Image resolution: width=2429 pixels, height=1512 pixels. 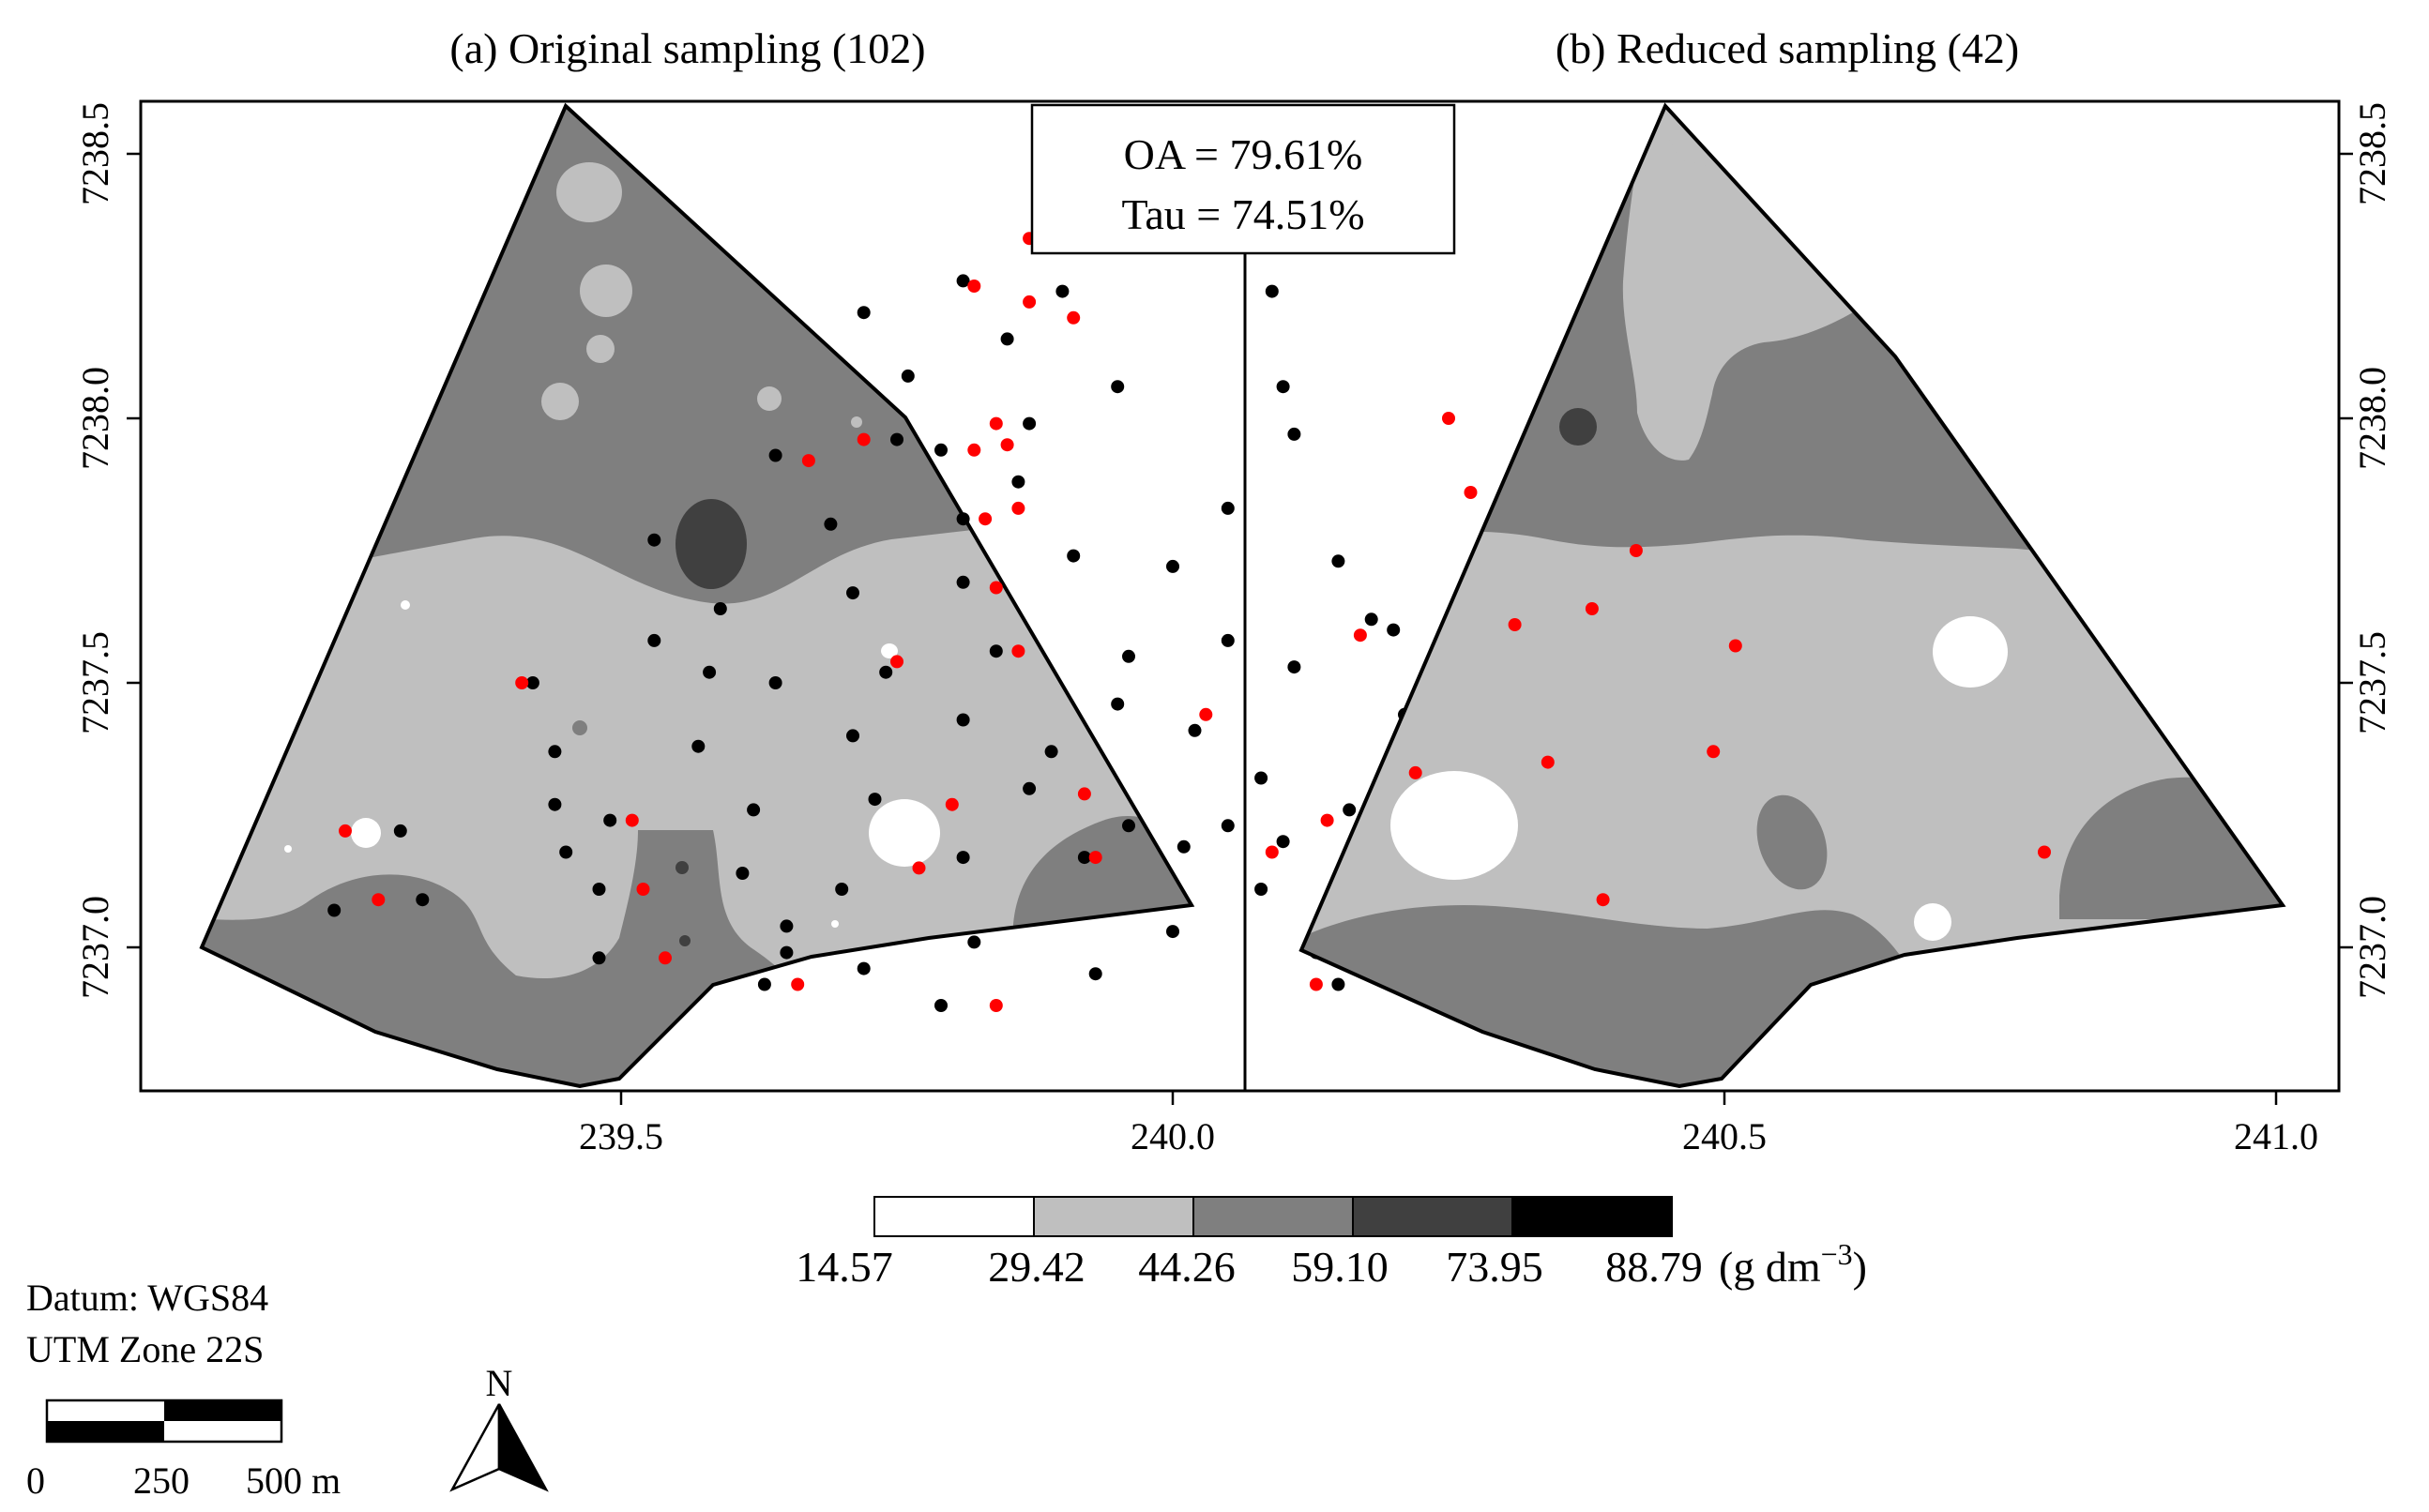 I want to click on legend-break-label: 14.57, so click(x=844, y=1267).